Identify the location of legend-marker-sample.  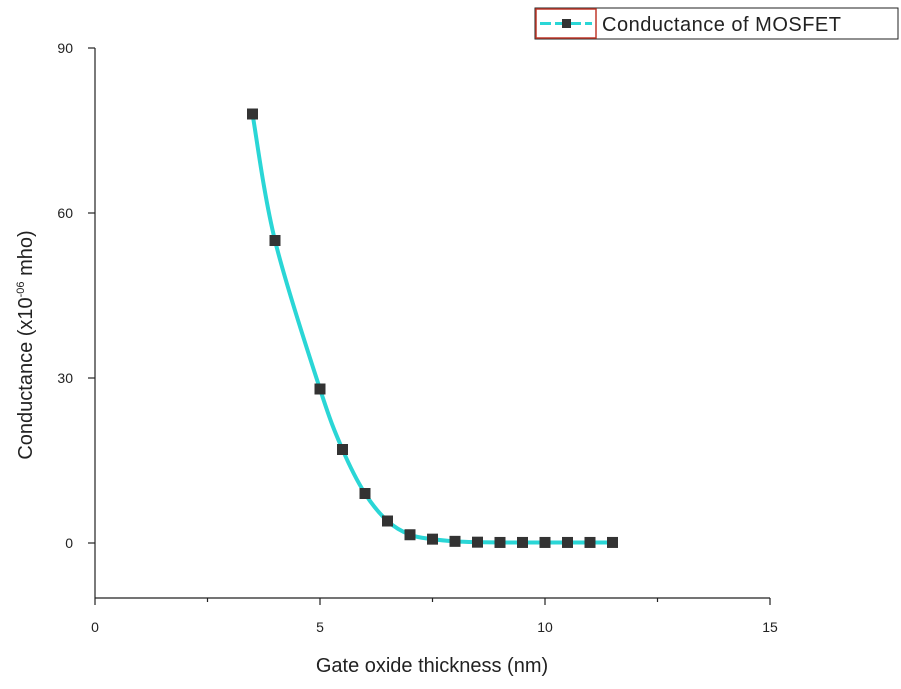
(566, 23).